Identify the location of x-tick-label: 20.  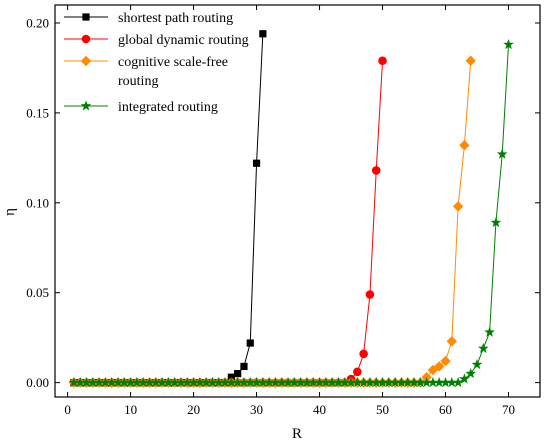
(193, 409).